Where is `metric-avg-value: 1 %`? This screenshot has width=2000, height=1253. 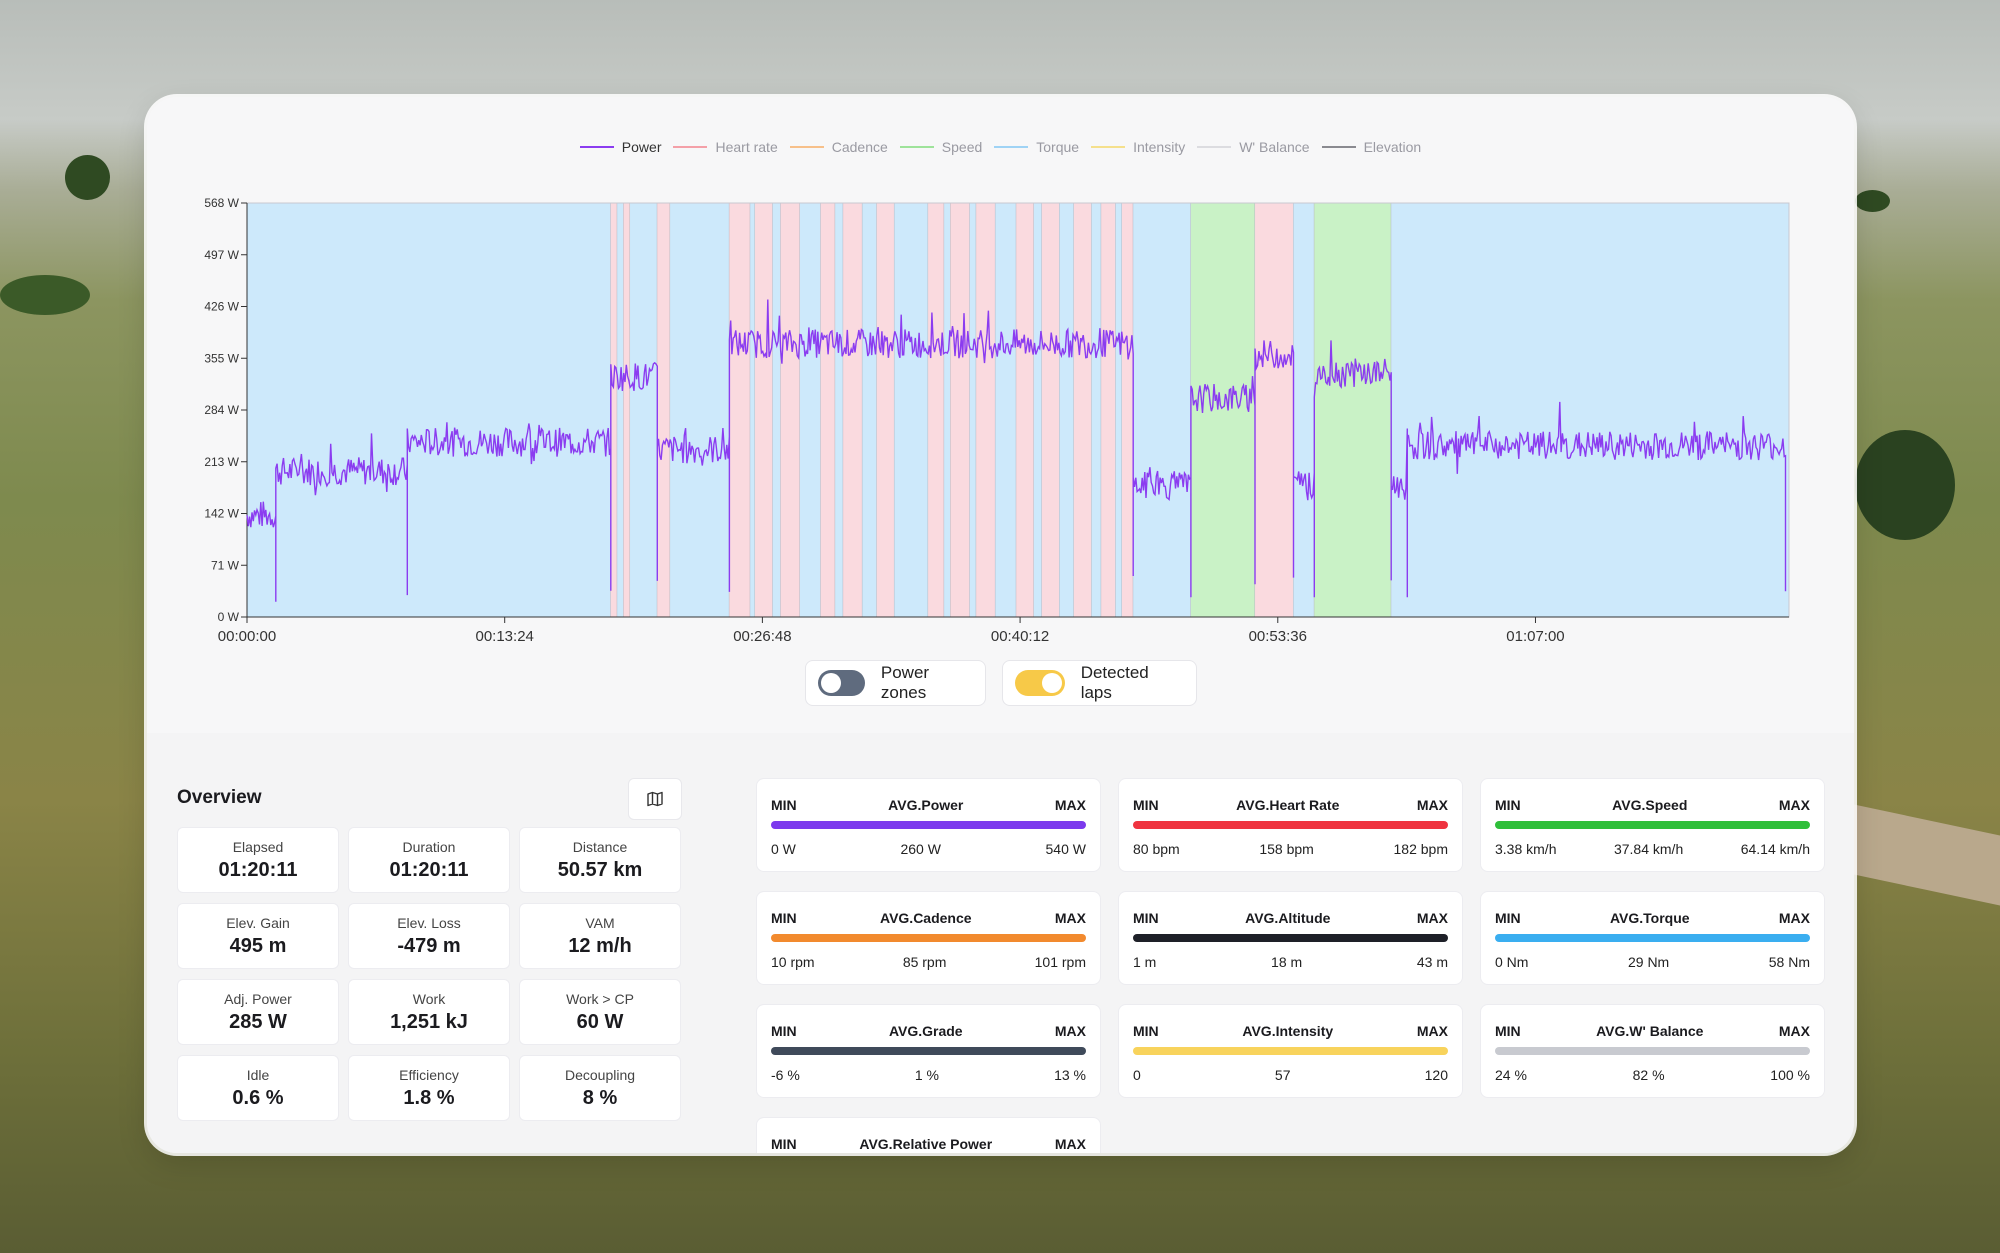
metric-avg-value: 1 % is located at coordinates (926, 1075).